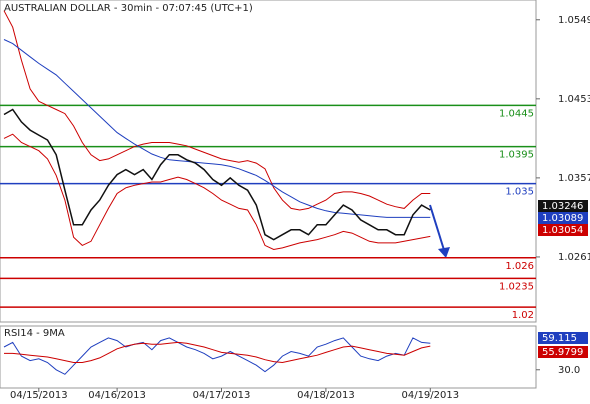 Image resolution: width=590 pixels, height=404 pixels. Describe the element at coordinates (574, 178) in the screenshot. I see `y-tick-label: 1.0357` at that location.